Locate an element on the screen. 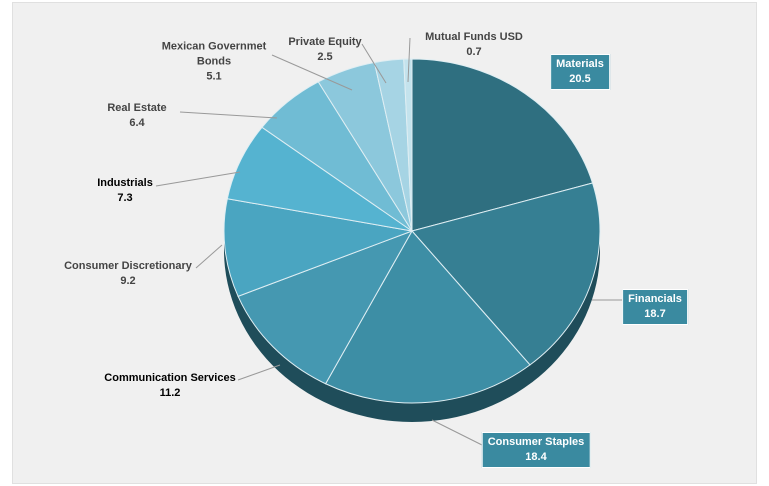 This screenshot has width=769, height=486. data-label: Communication Services 11.2 is located at coordinates (169, 386).